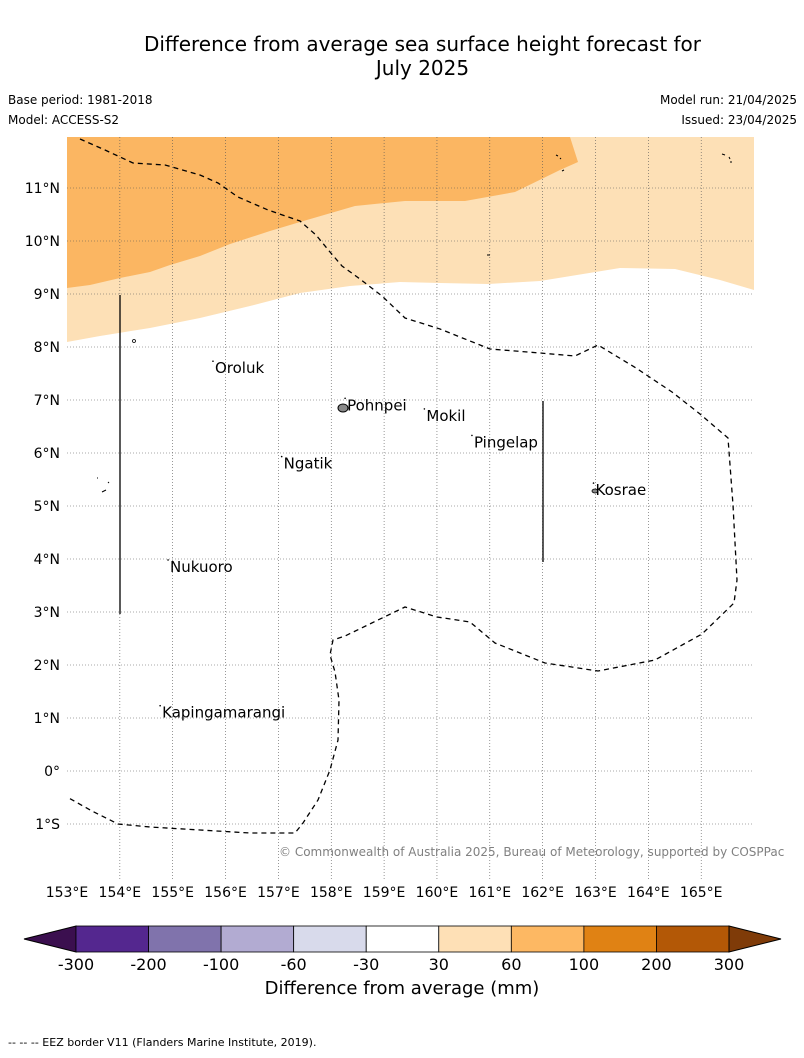 Image resolution: width=804 pixels, height=1058 pixels. What do you see at coordinates (278, 893) in the screenshot?
I see `longitude-tick-label: 157°E` at bounding box center [278, 893].